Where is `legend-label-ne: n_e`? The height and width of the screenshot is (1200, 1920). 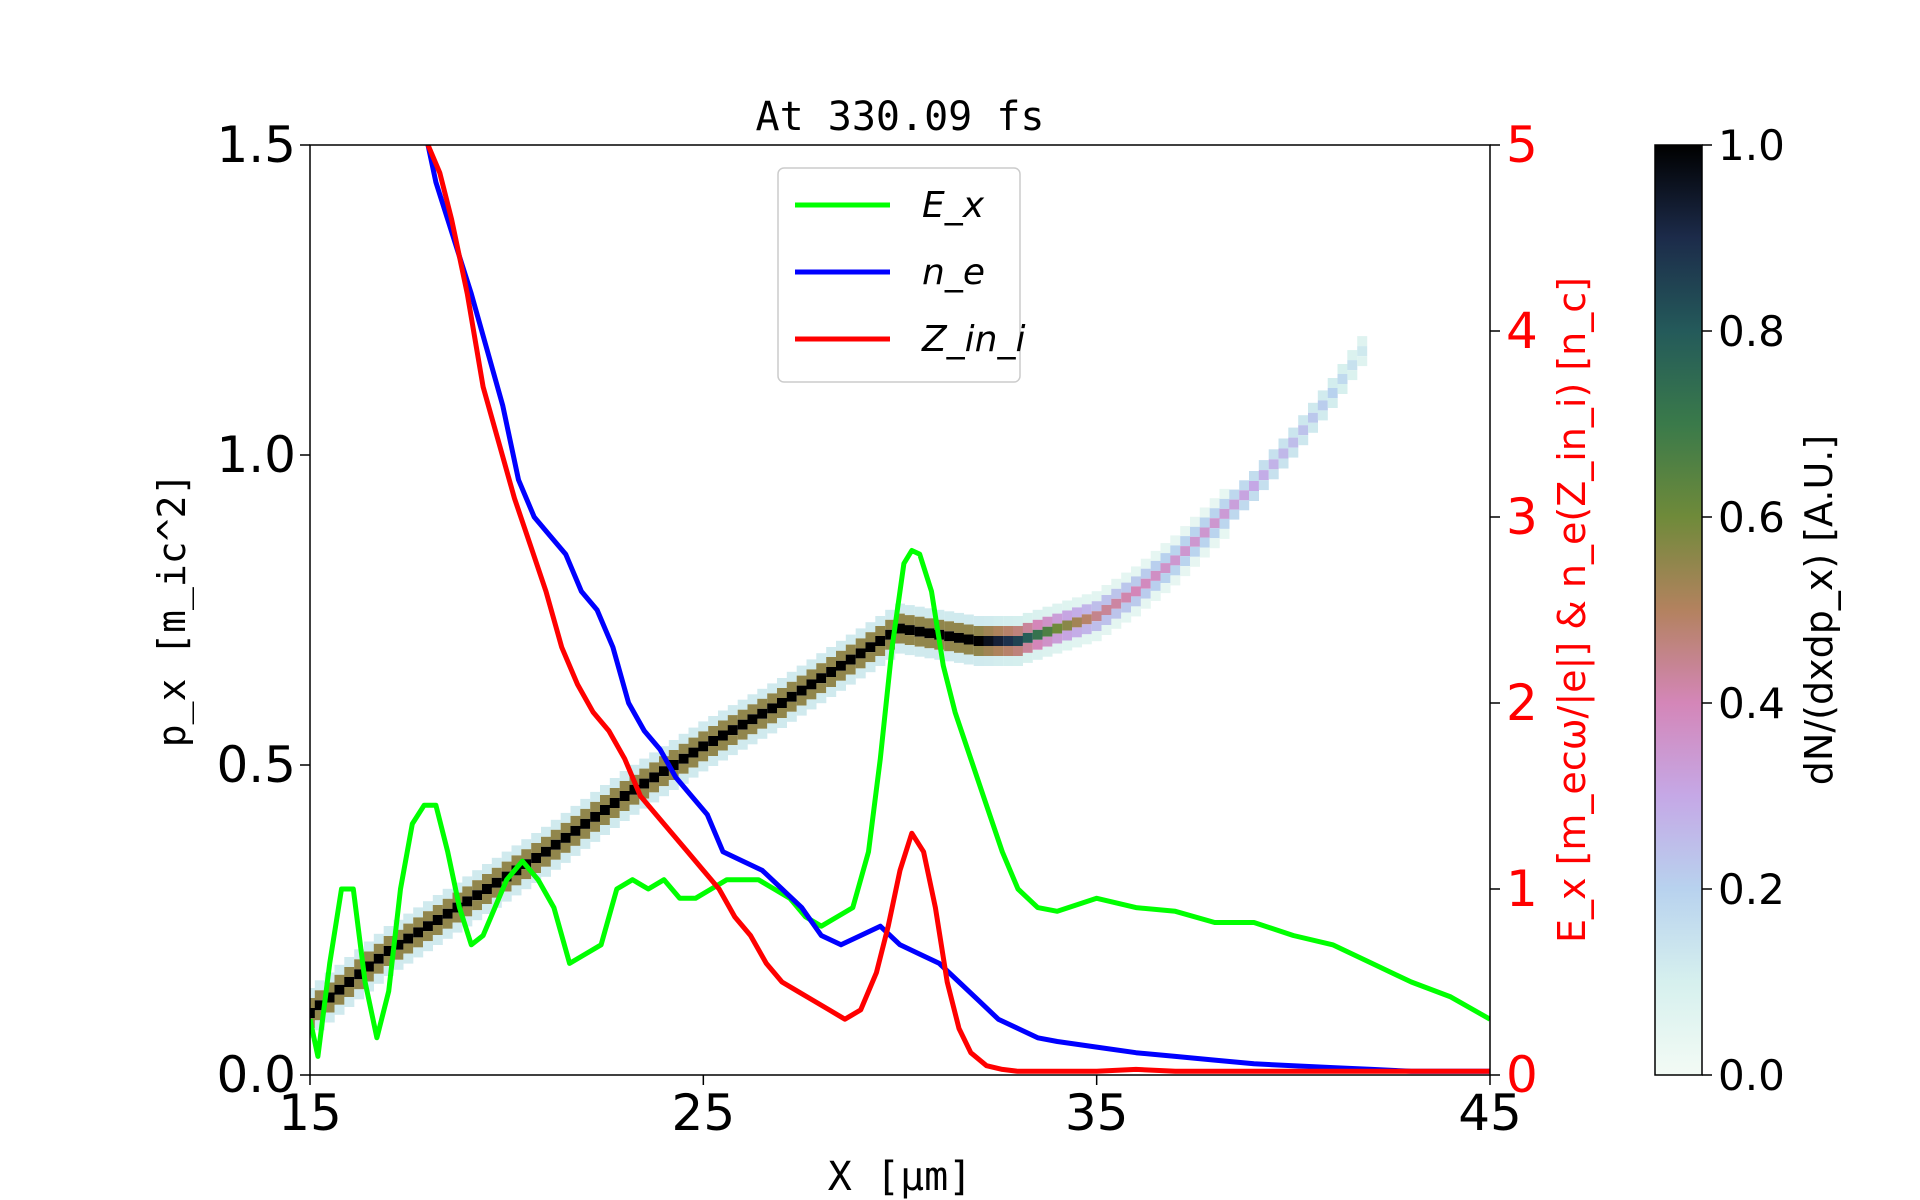
legend-label-ne: n_e is located at coordinates (953, 272).